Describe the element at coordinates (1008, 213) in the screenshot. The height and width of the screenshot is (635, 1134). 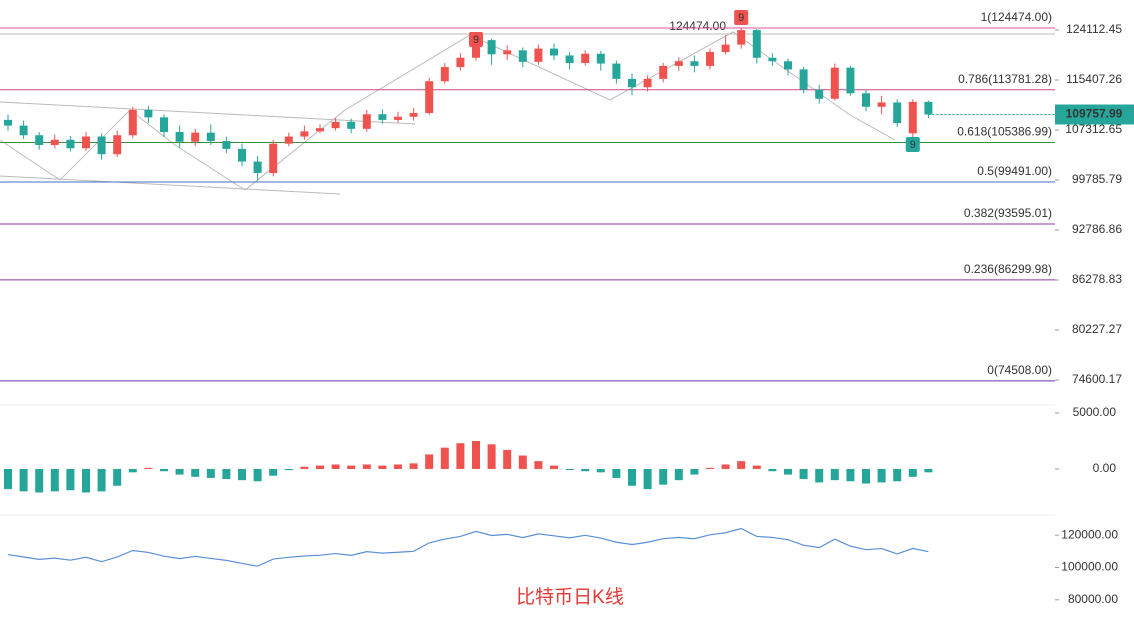
I see `fib-label: 0.382(93595.01)` at that location.